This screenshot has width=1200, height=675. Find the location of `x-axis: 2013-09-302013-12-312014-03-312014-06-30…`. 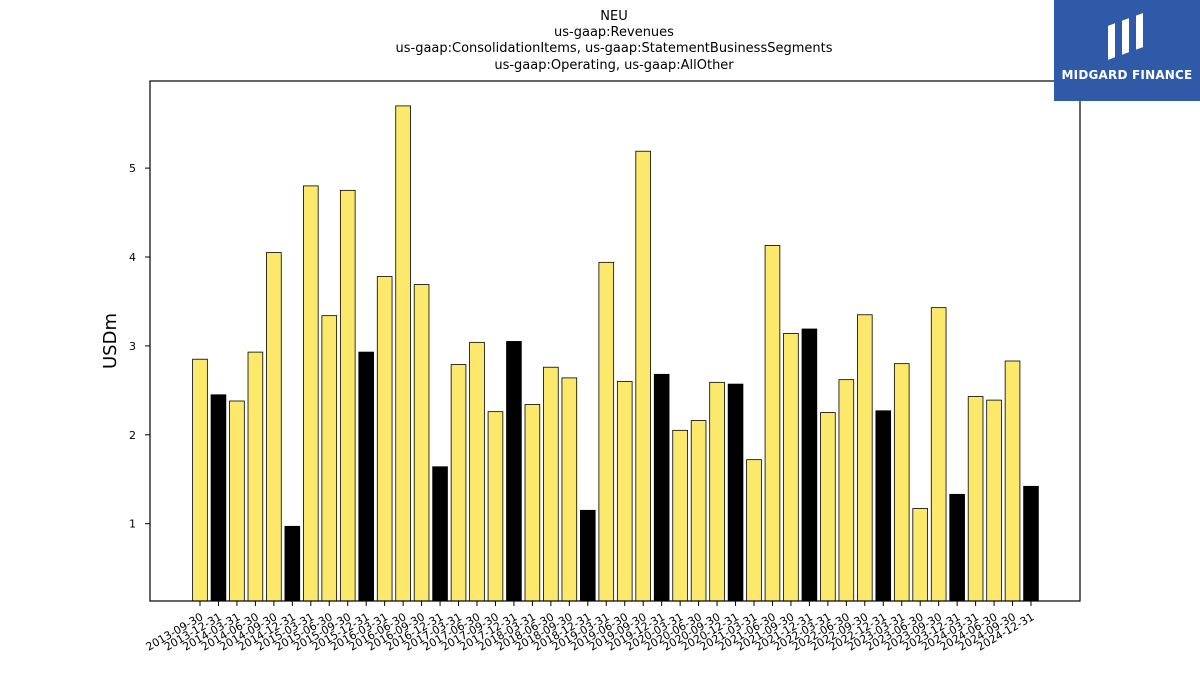

x-axis: 2013-09-302013-12-312014-03-312014-06-30… is located at coordinates (590, 627).